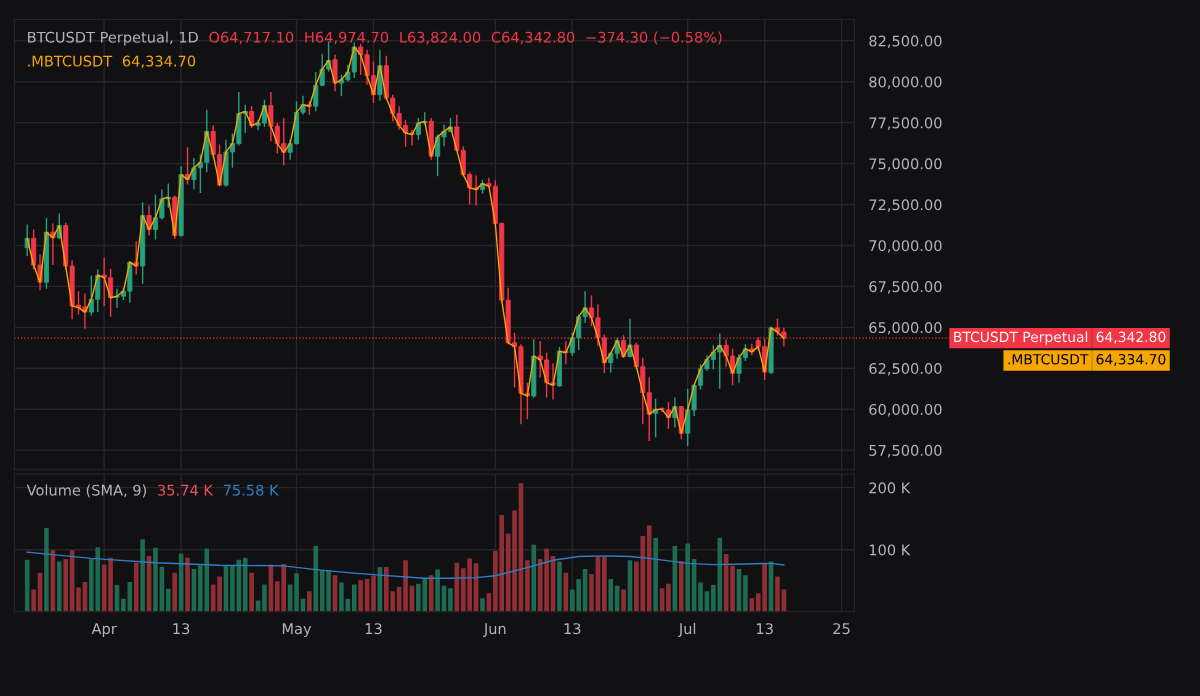 The image size is (1200, 696). I want to click on y-tick-label: 72,500.00, so click(905, 205).